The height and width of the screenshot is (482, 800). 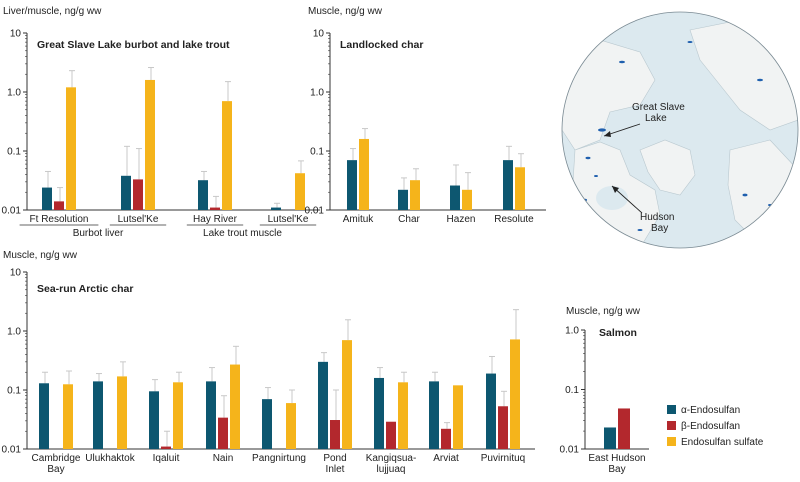 I want to click on category-label: Puvirnituq, so click(x=503, y=458).